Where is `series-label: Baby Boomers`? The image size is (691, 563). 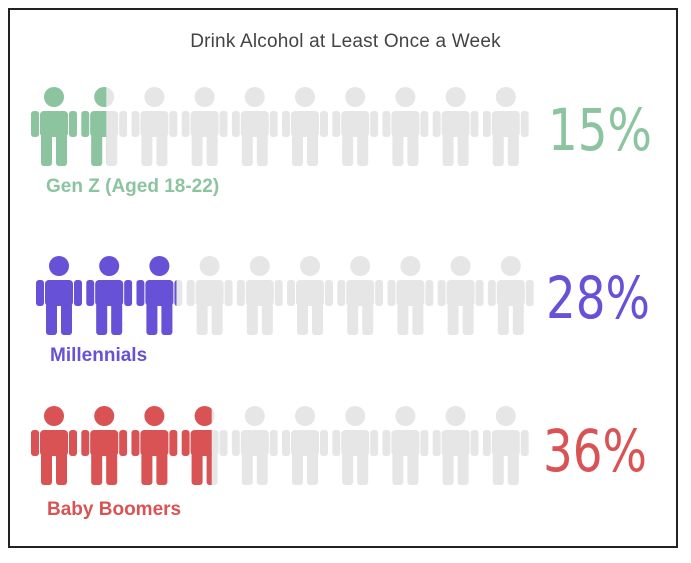
series-label: Baby Boomers is located at coordinates (114, 509).